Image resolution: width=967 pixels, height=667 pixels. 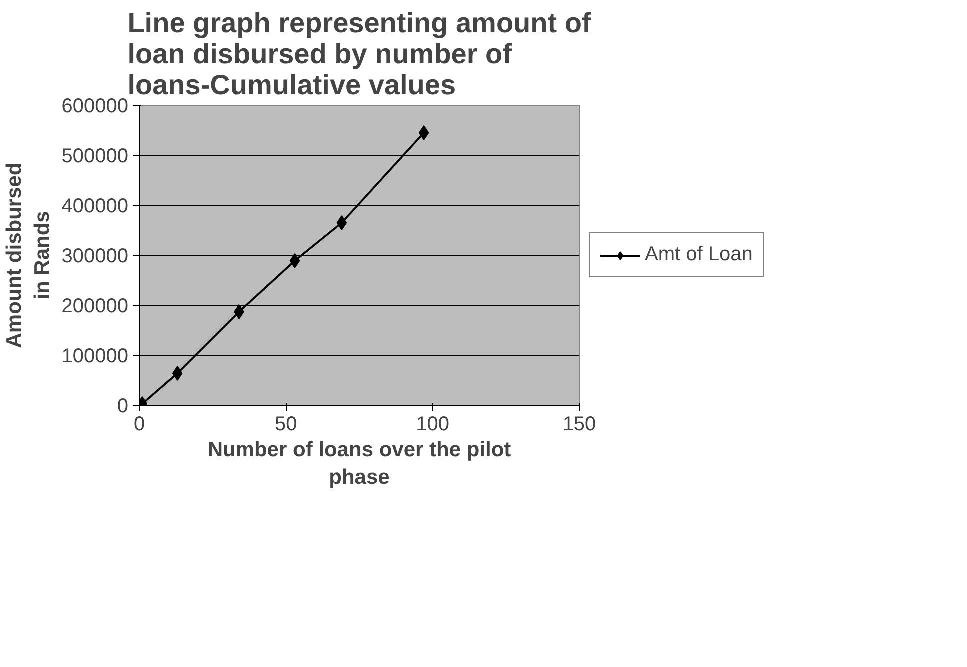 What do you see at coordinates (95, 257) in the screenshot?
I see `y-tick-label: 300000` at bounding box center [95, 257].